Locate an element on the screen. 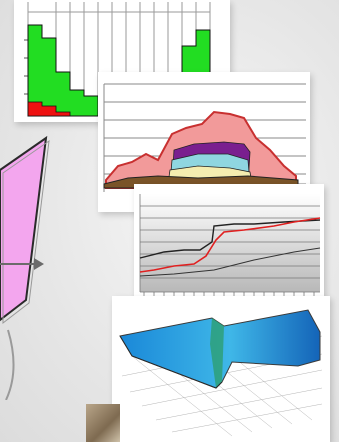  line-chart-icon is located at coordinates (230, 245).